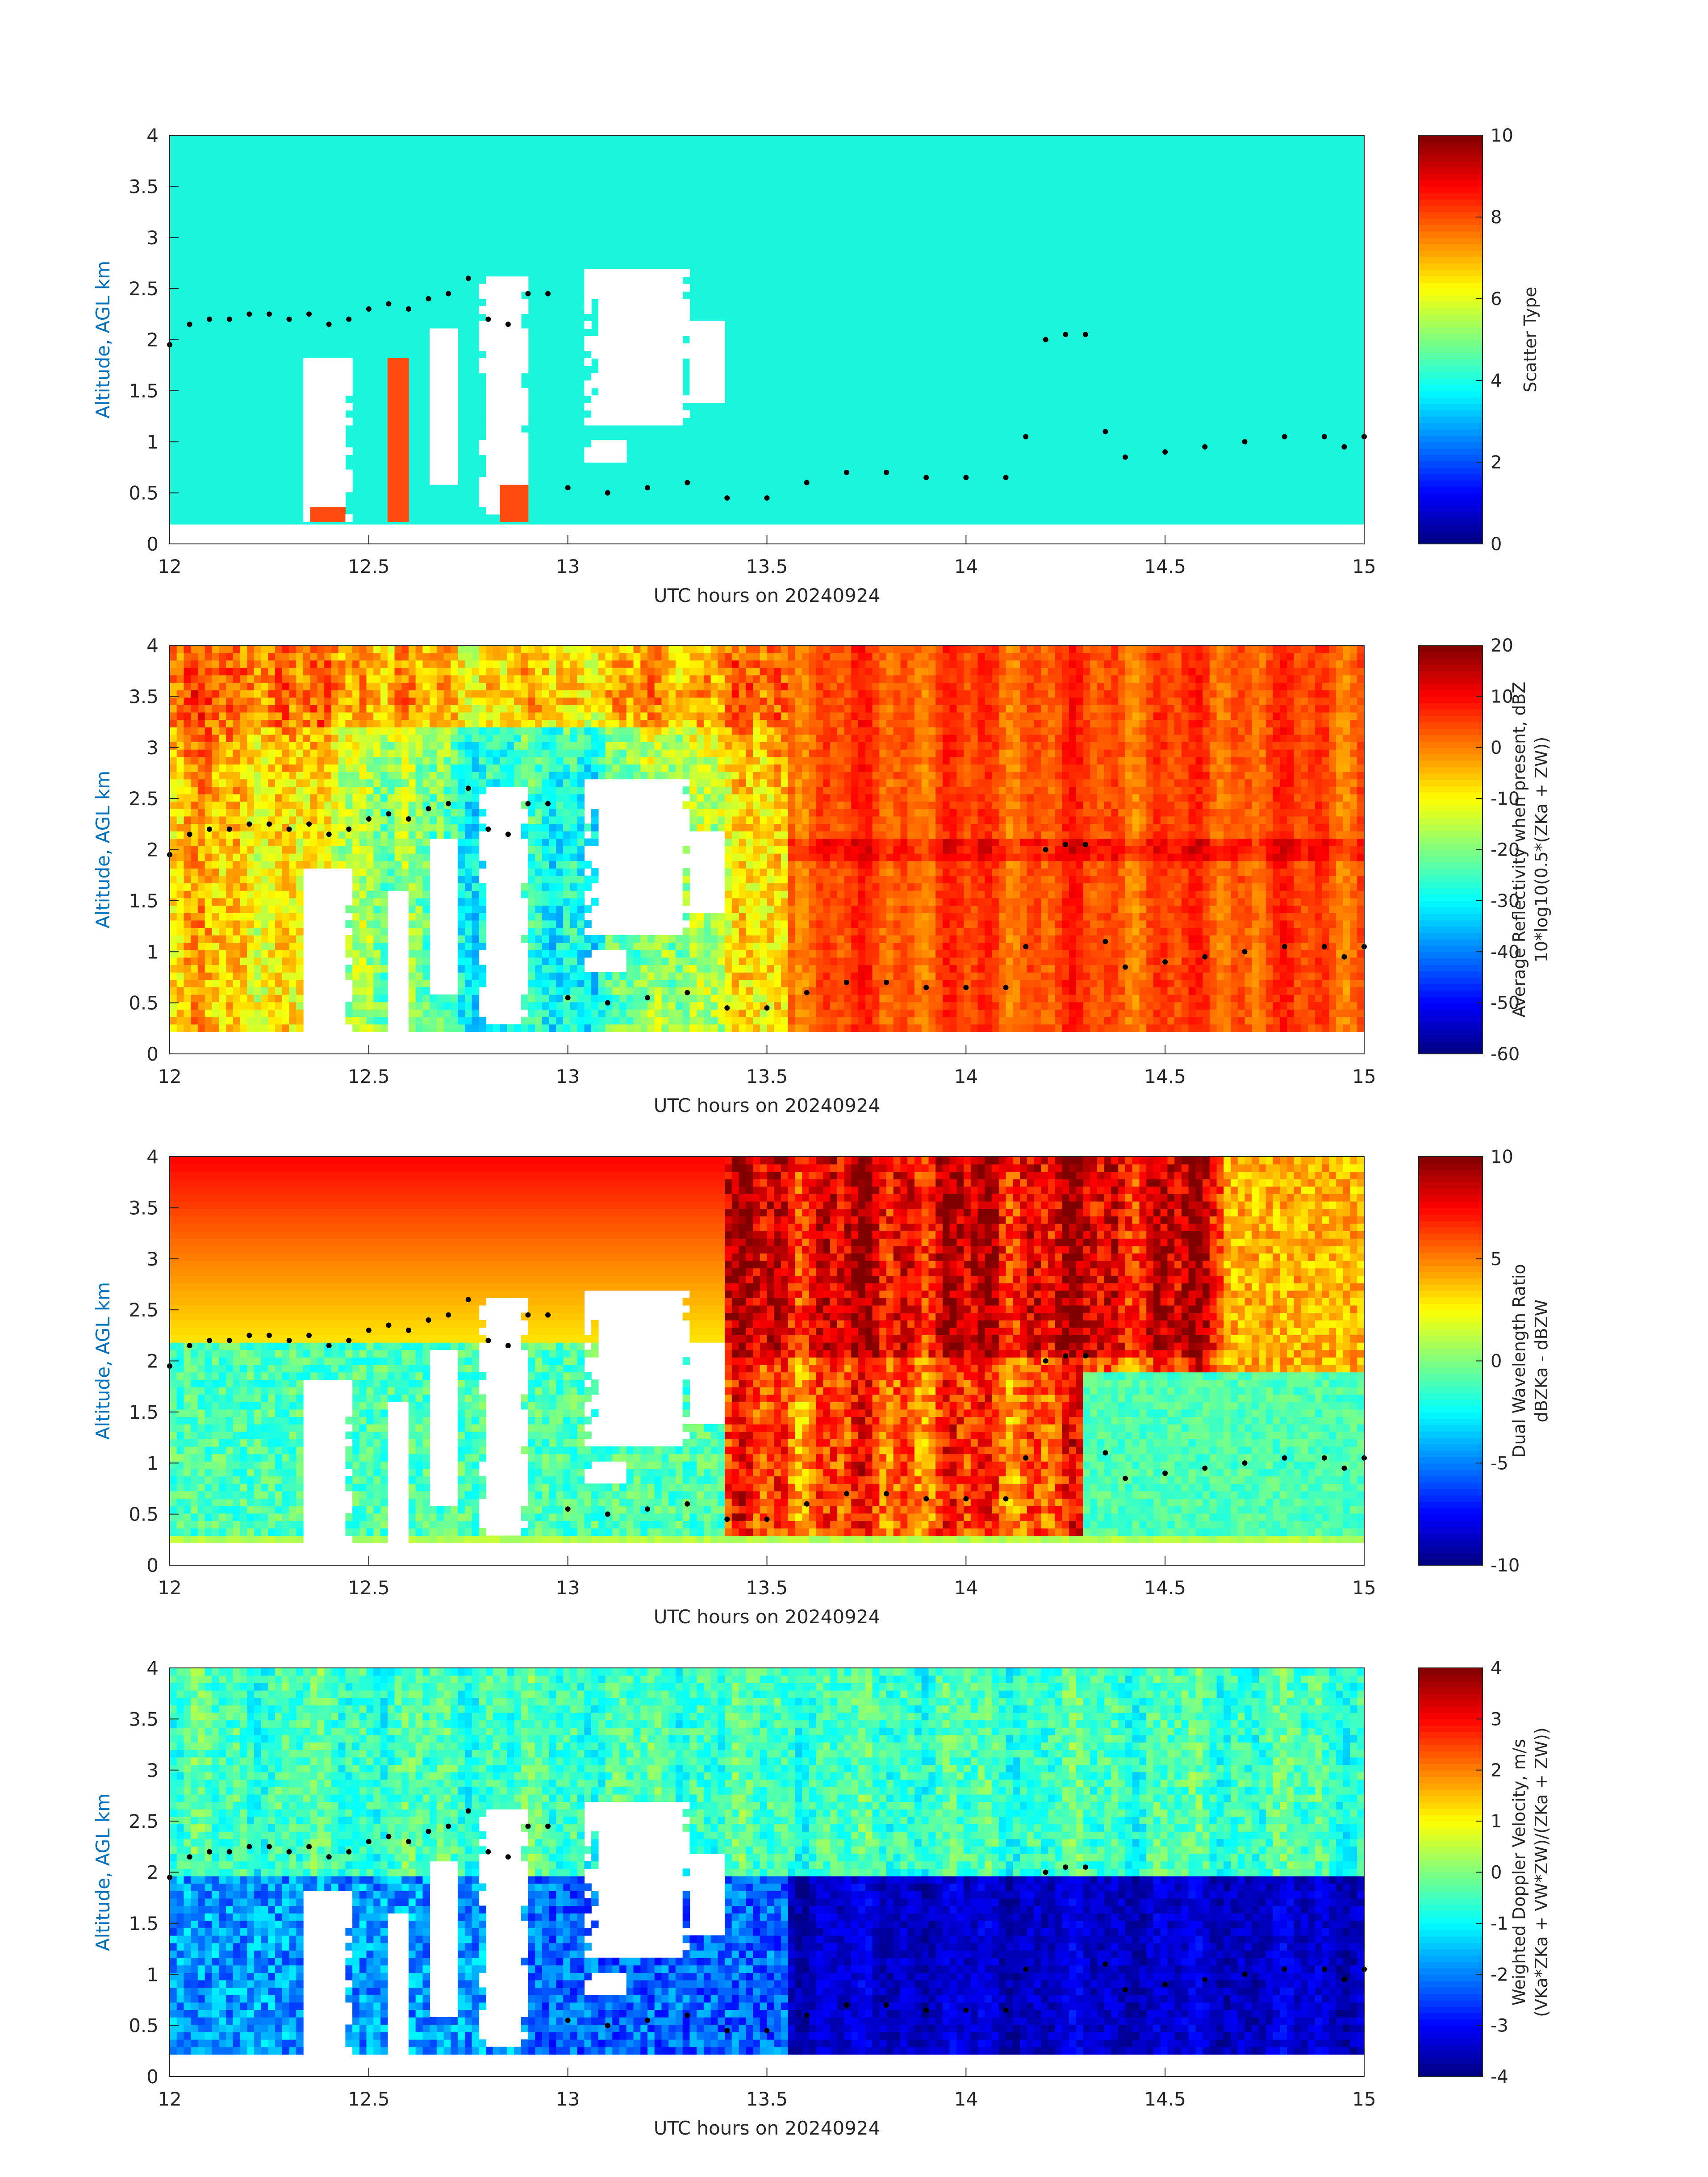  What do you see at coordinates (514, 395) in the screenshot?
I see `scatter-cells` at bounding box center [514, 395].